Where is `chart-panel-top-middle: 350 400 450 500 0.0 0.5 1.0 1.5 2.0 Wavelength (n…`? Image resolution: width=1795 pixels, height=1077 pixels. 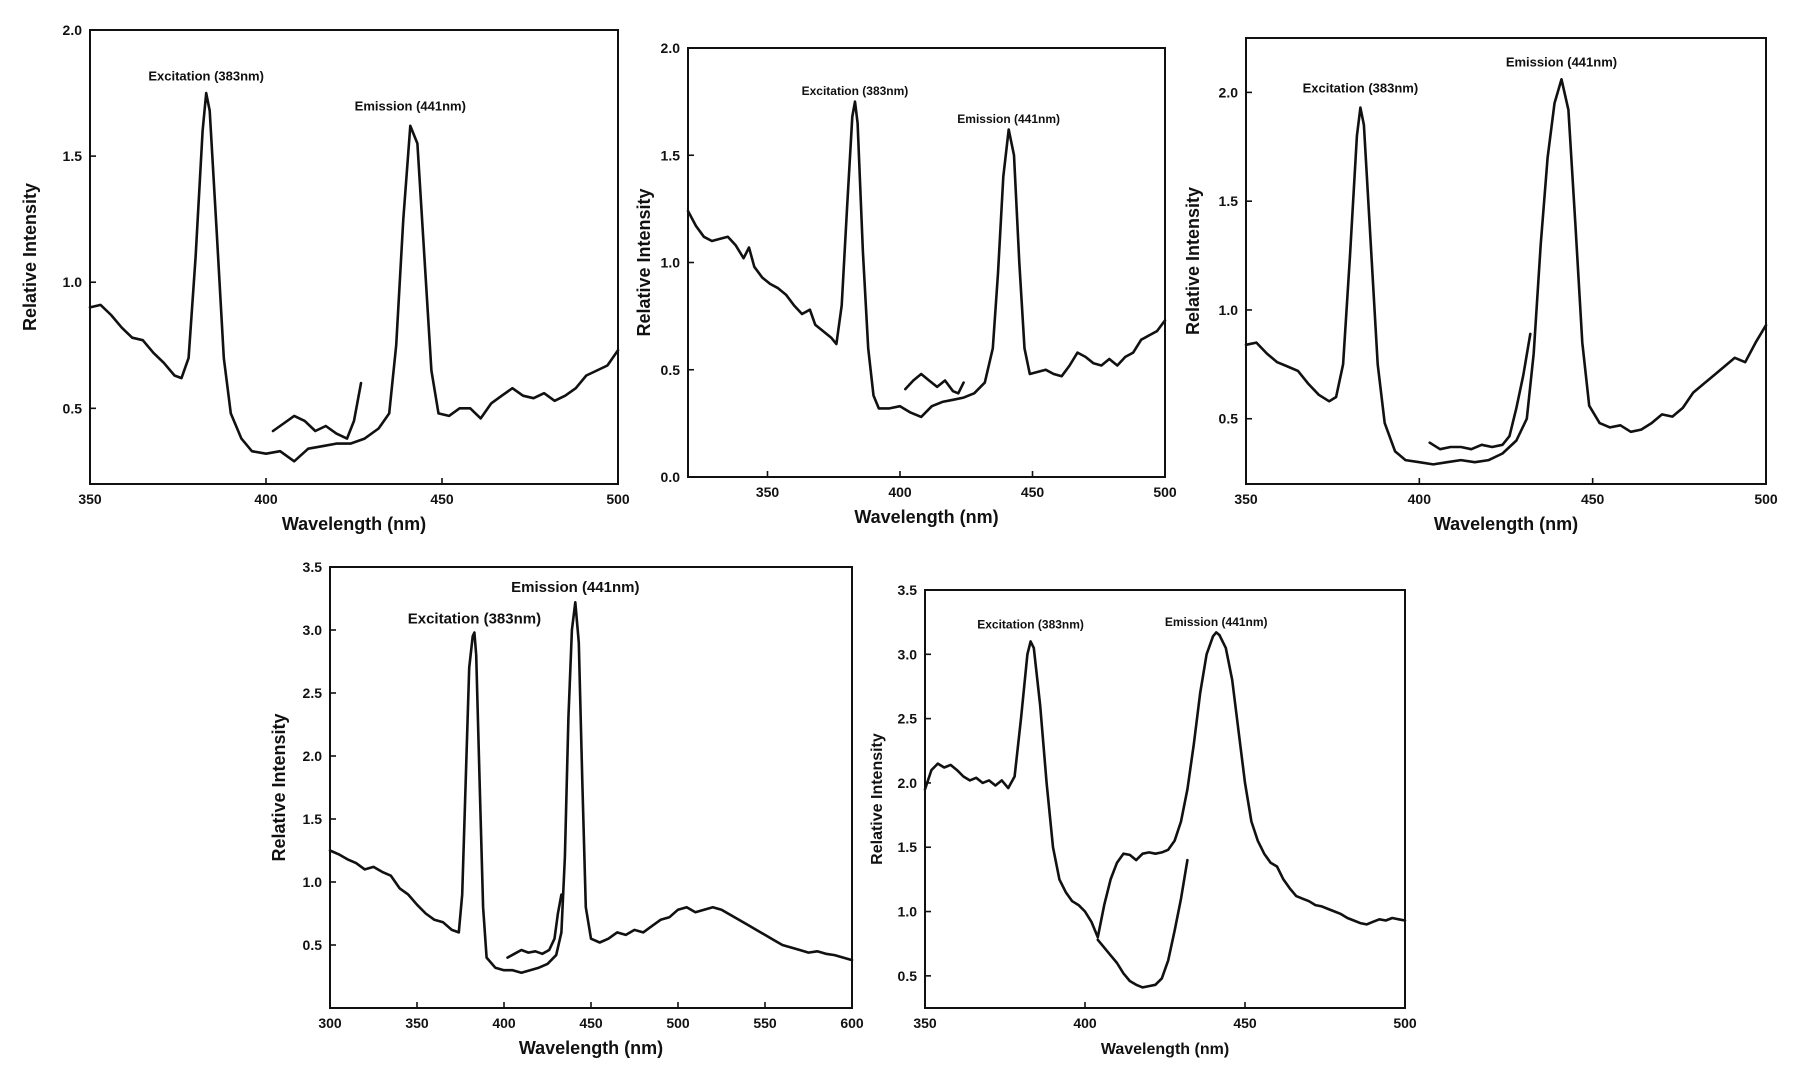
chart-panel-top-middle: 350 400 450 500 0.0 0.5 1.0 1.5 2.0 Wavelength (n… is located at coordinates (905, 283).